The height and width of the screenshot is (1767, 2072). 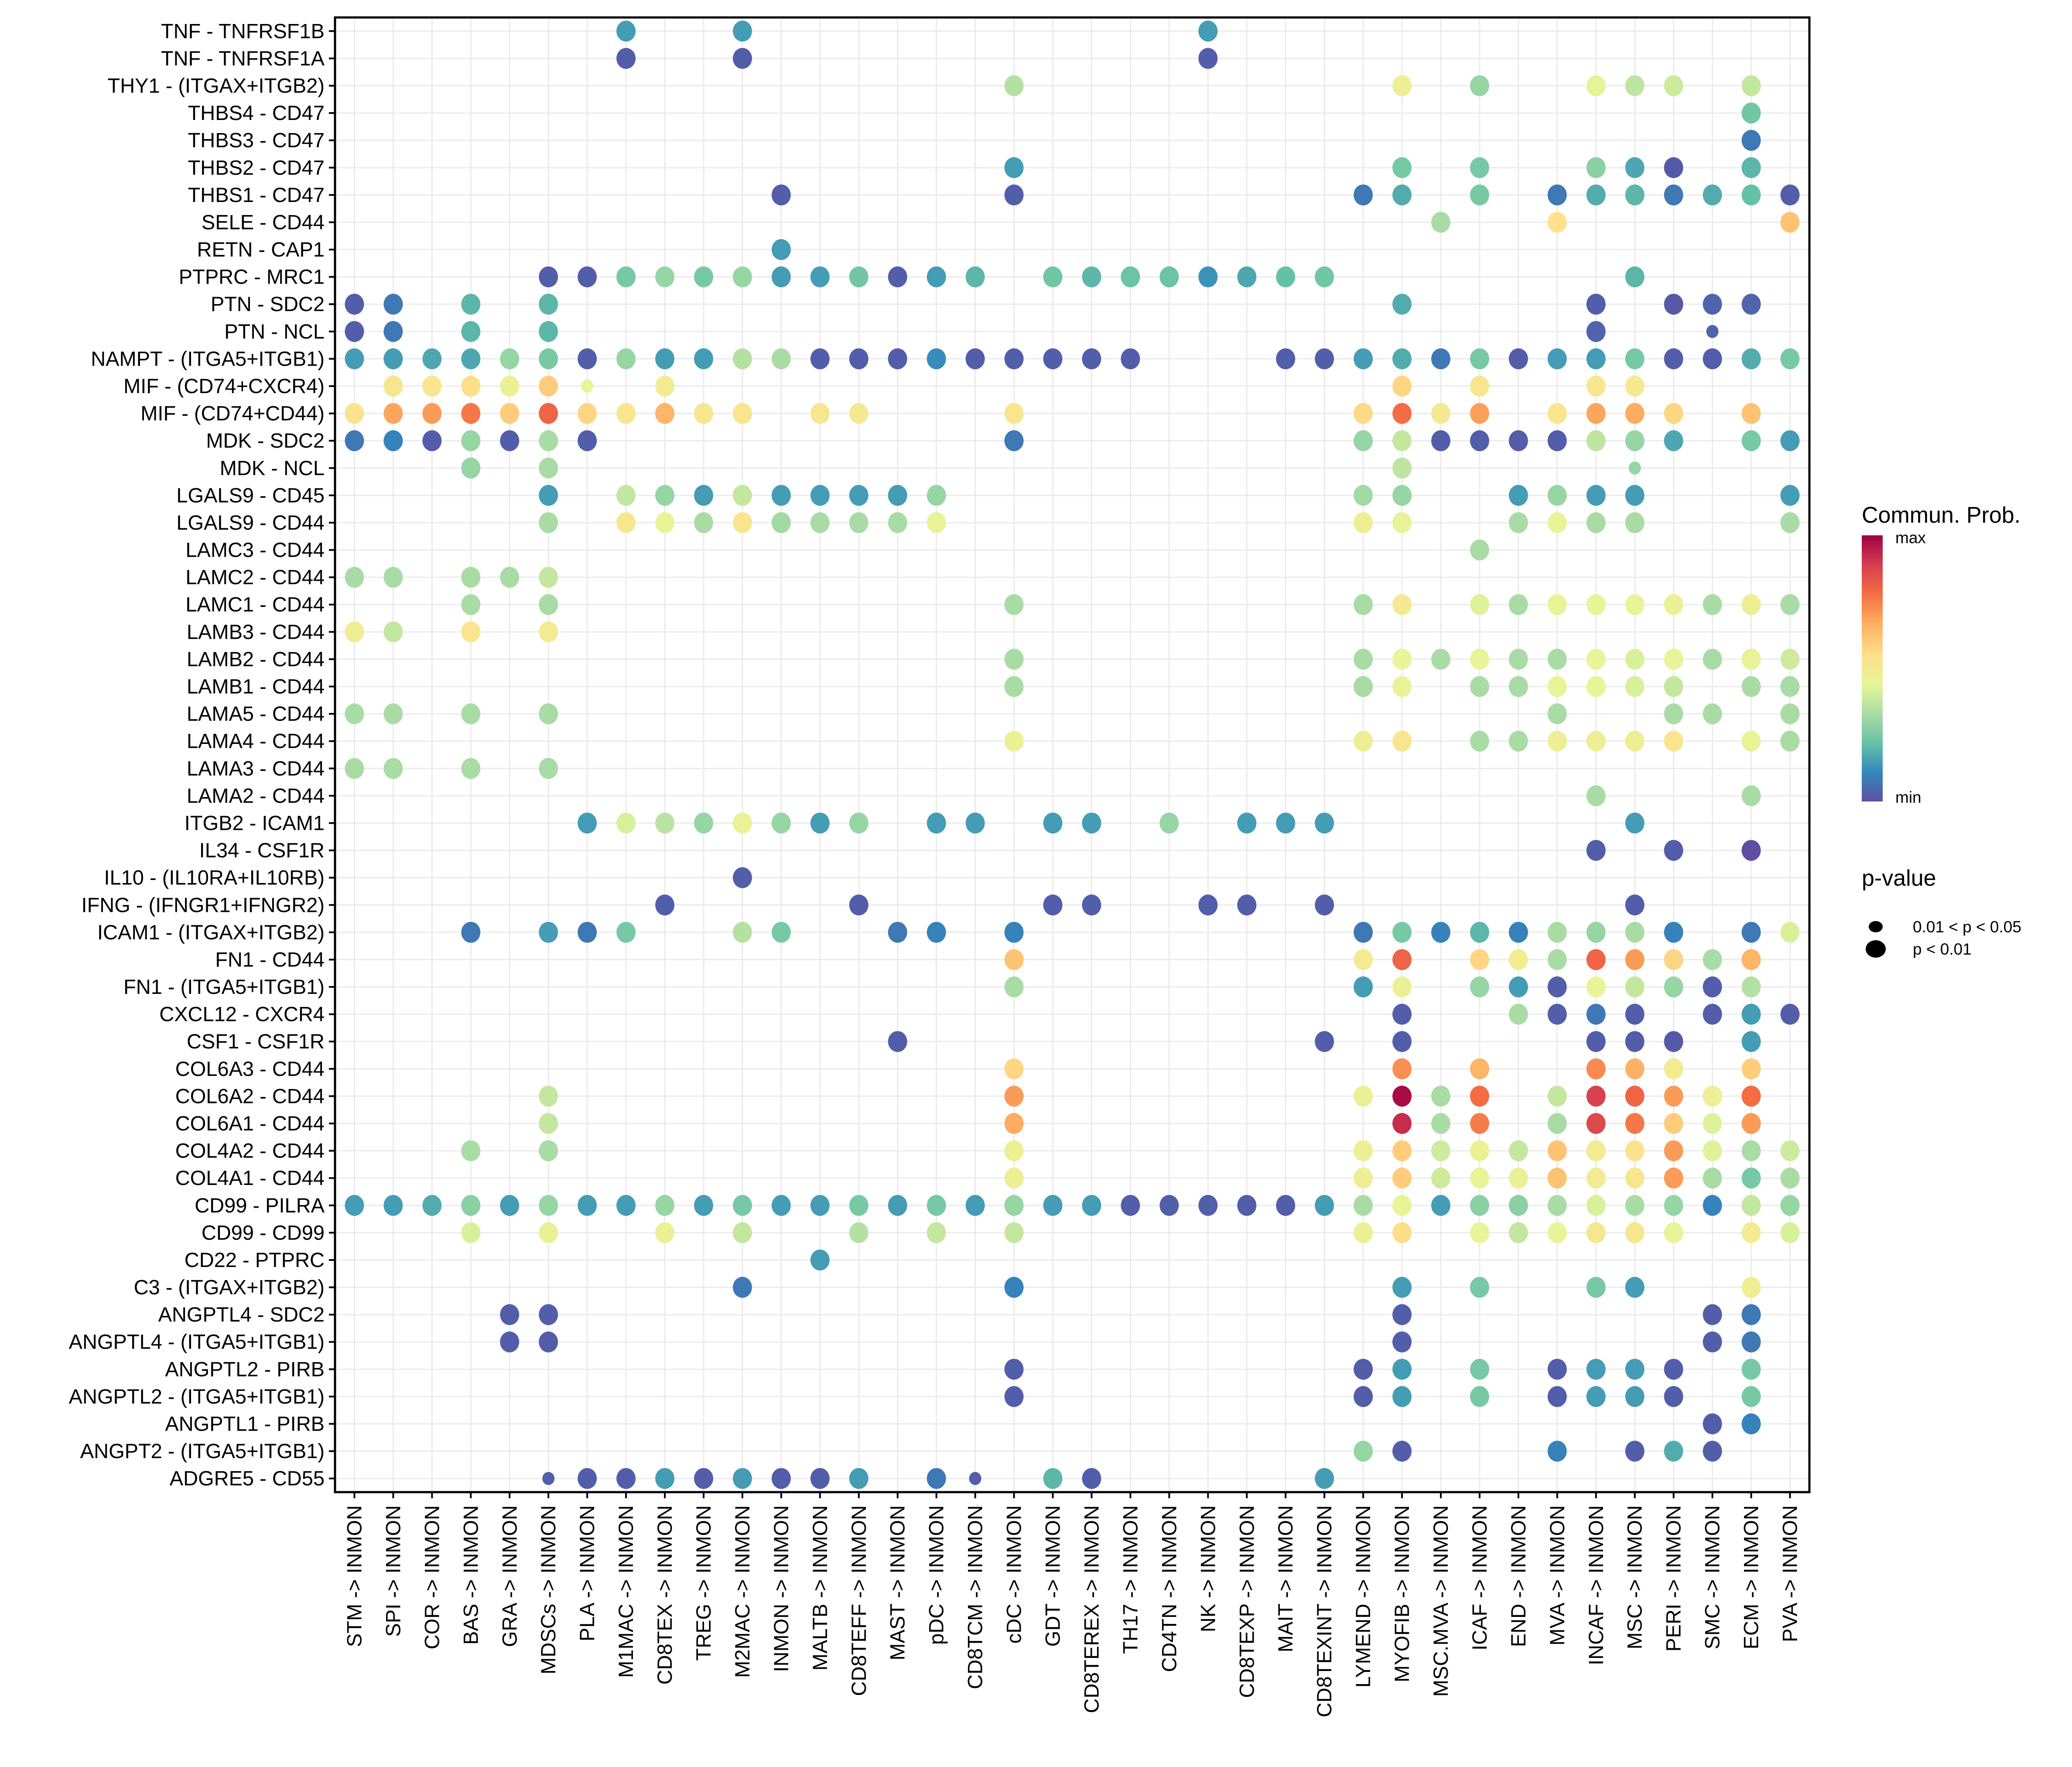 I want to click on x-tick-label: ECM -> INMON, so click(x=1752, y=1577).